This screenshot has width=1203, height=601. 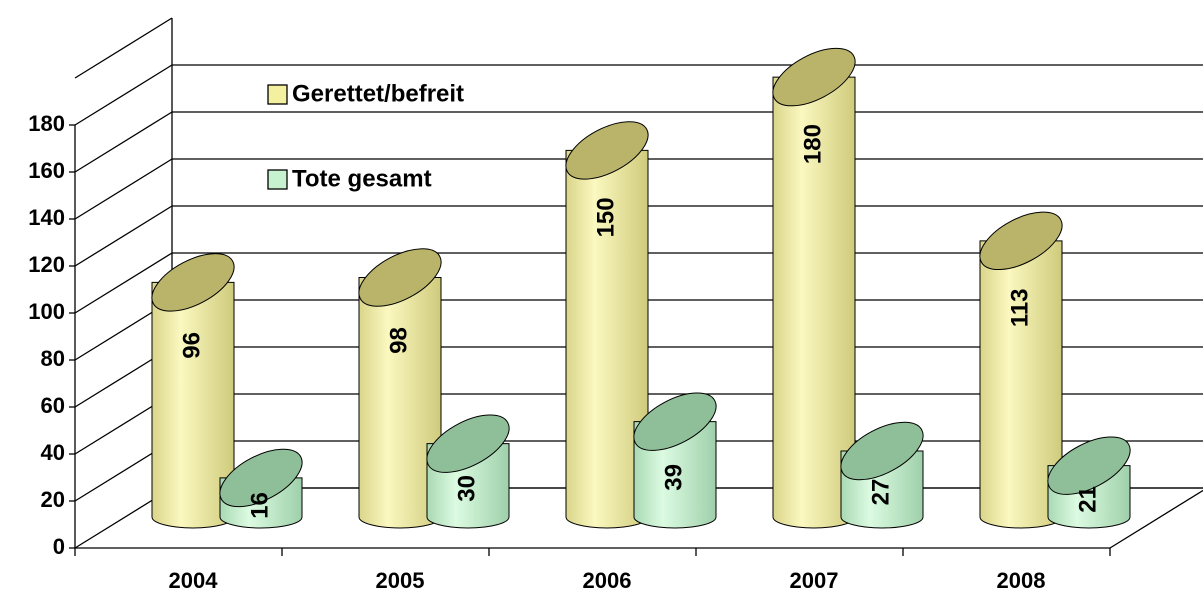 What do you see at coordinates (812, 144) in the screenshot?
I see `data-label: 180` at bounding box center [812, 144].